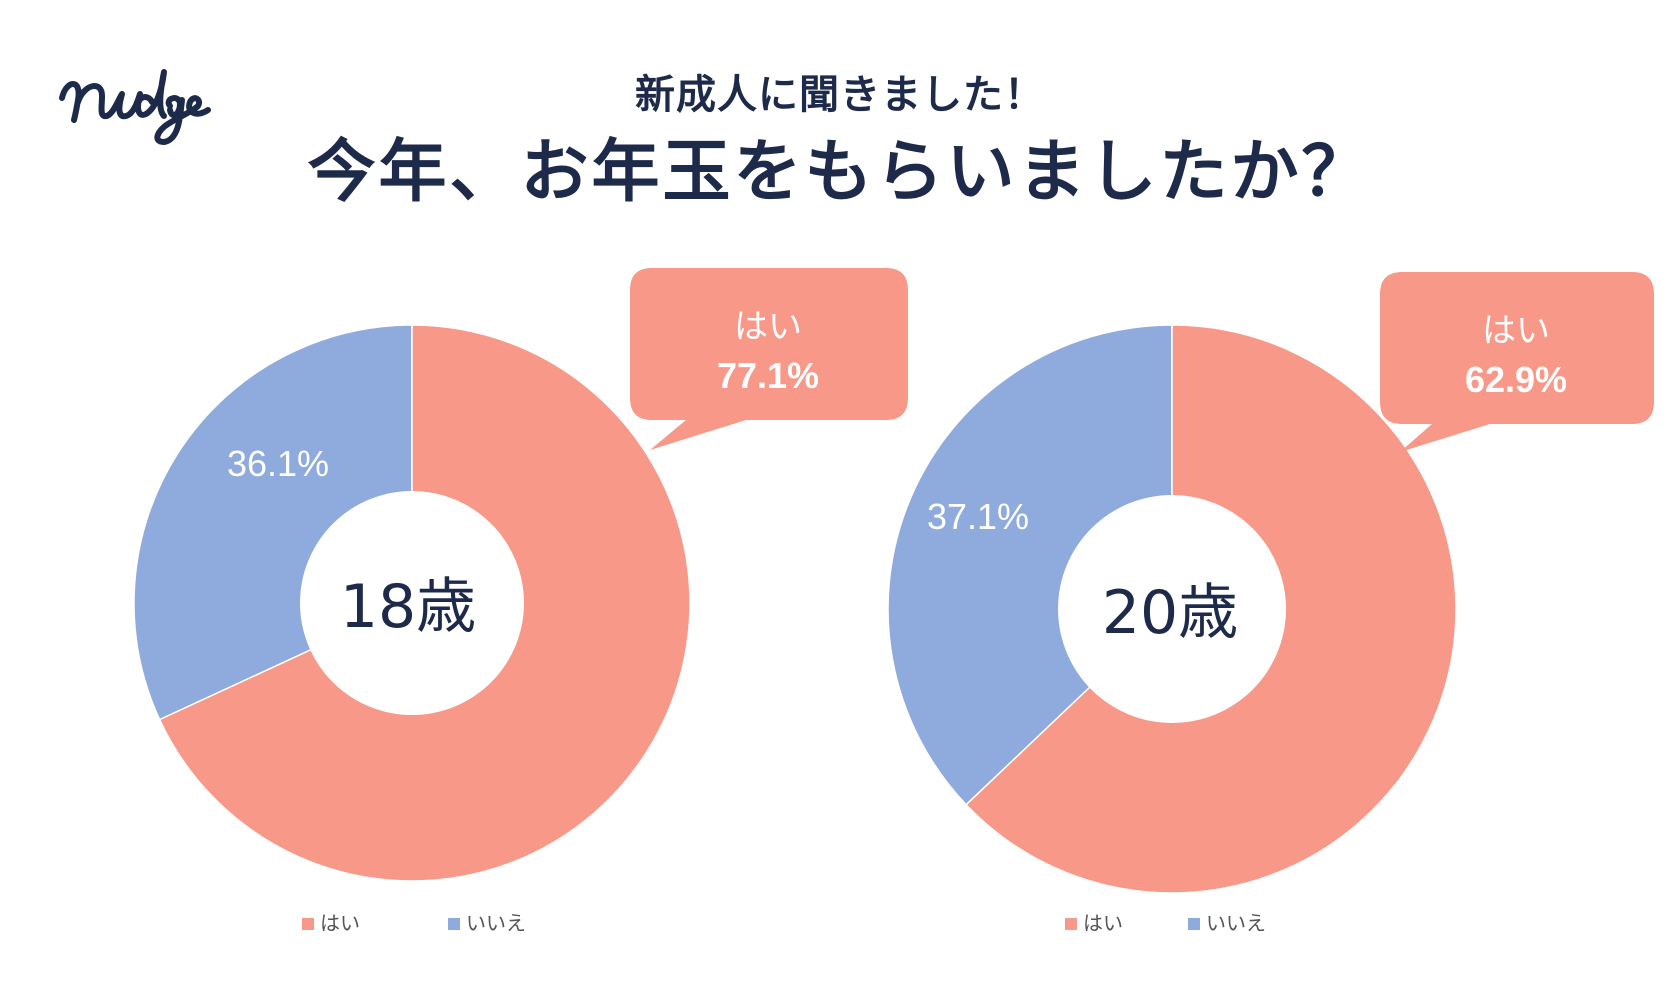  Describe the element at coordinates (278, 463) in the screenshot. I see `slice-label-no-18: 36.1%` at that location.